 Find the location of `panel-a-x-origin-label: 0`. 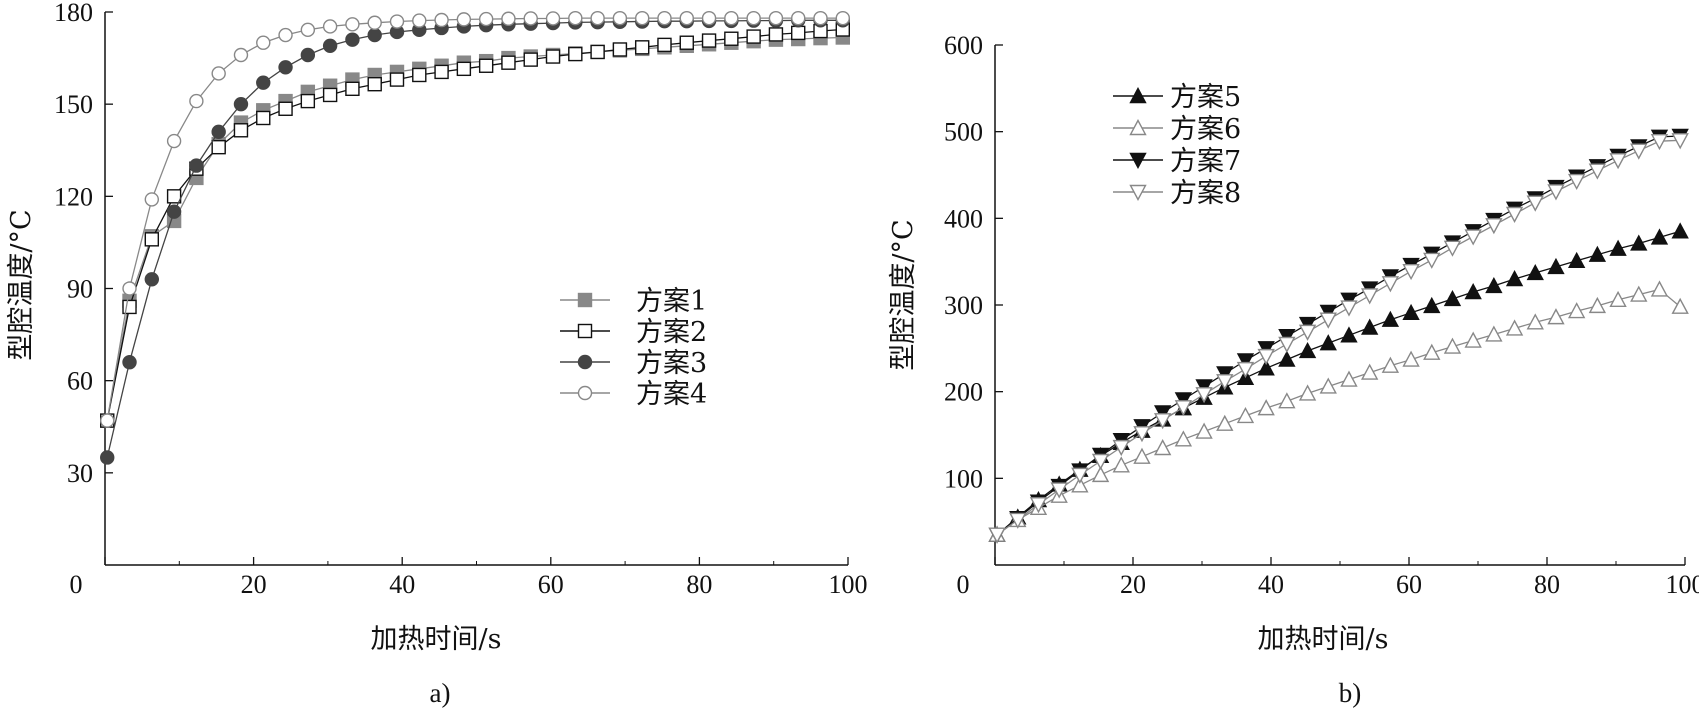

panel-a-x-origin-label: 0 is located at coordinates (76, 584).